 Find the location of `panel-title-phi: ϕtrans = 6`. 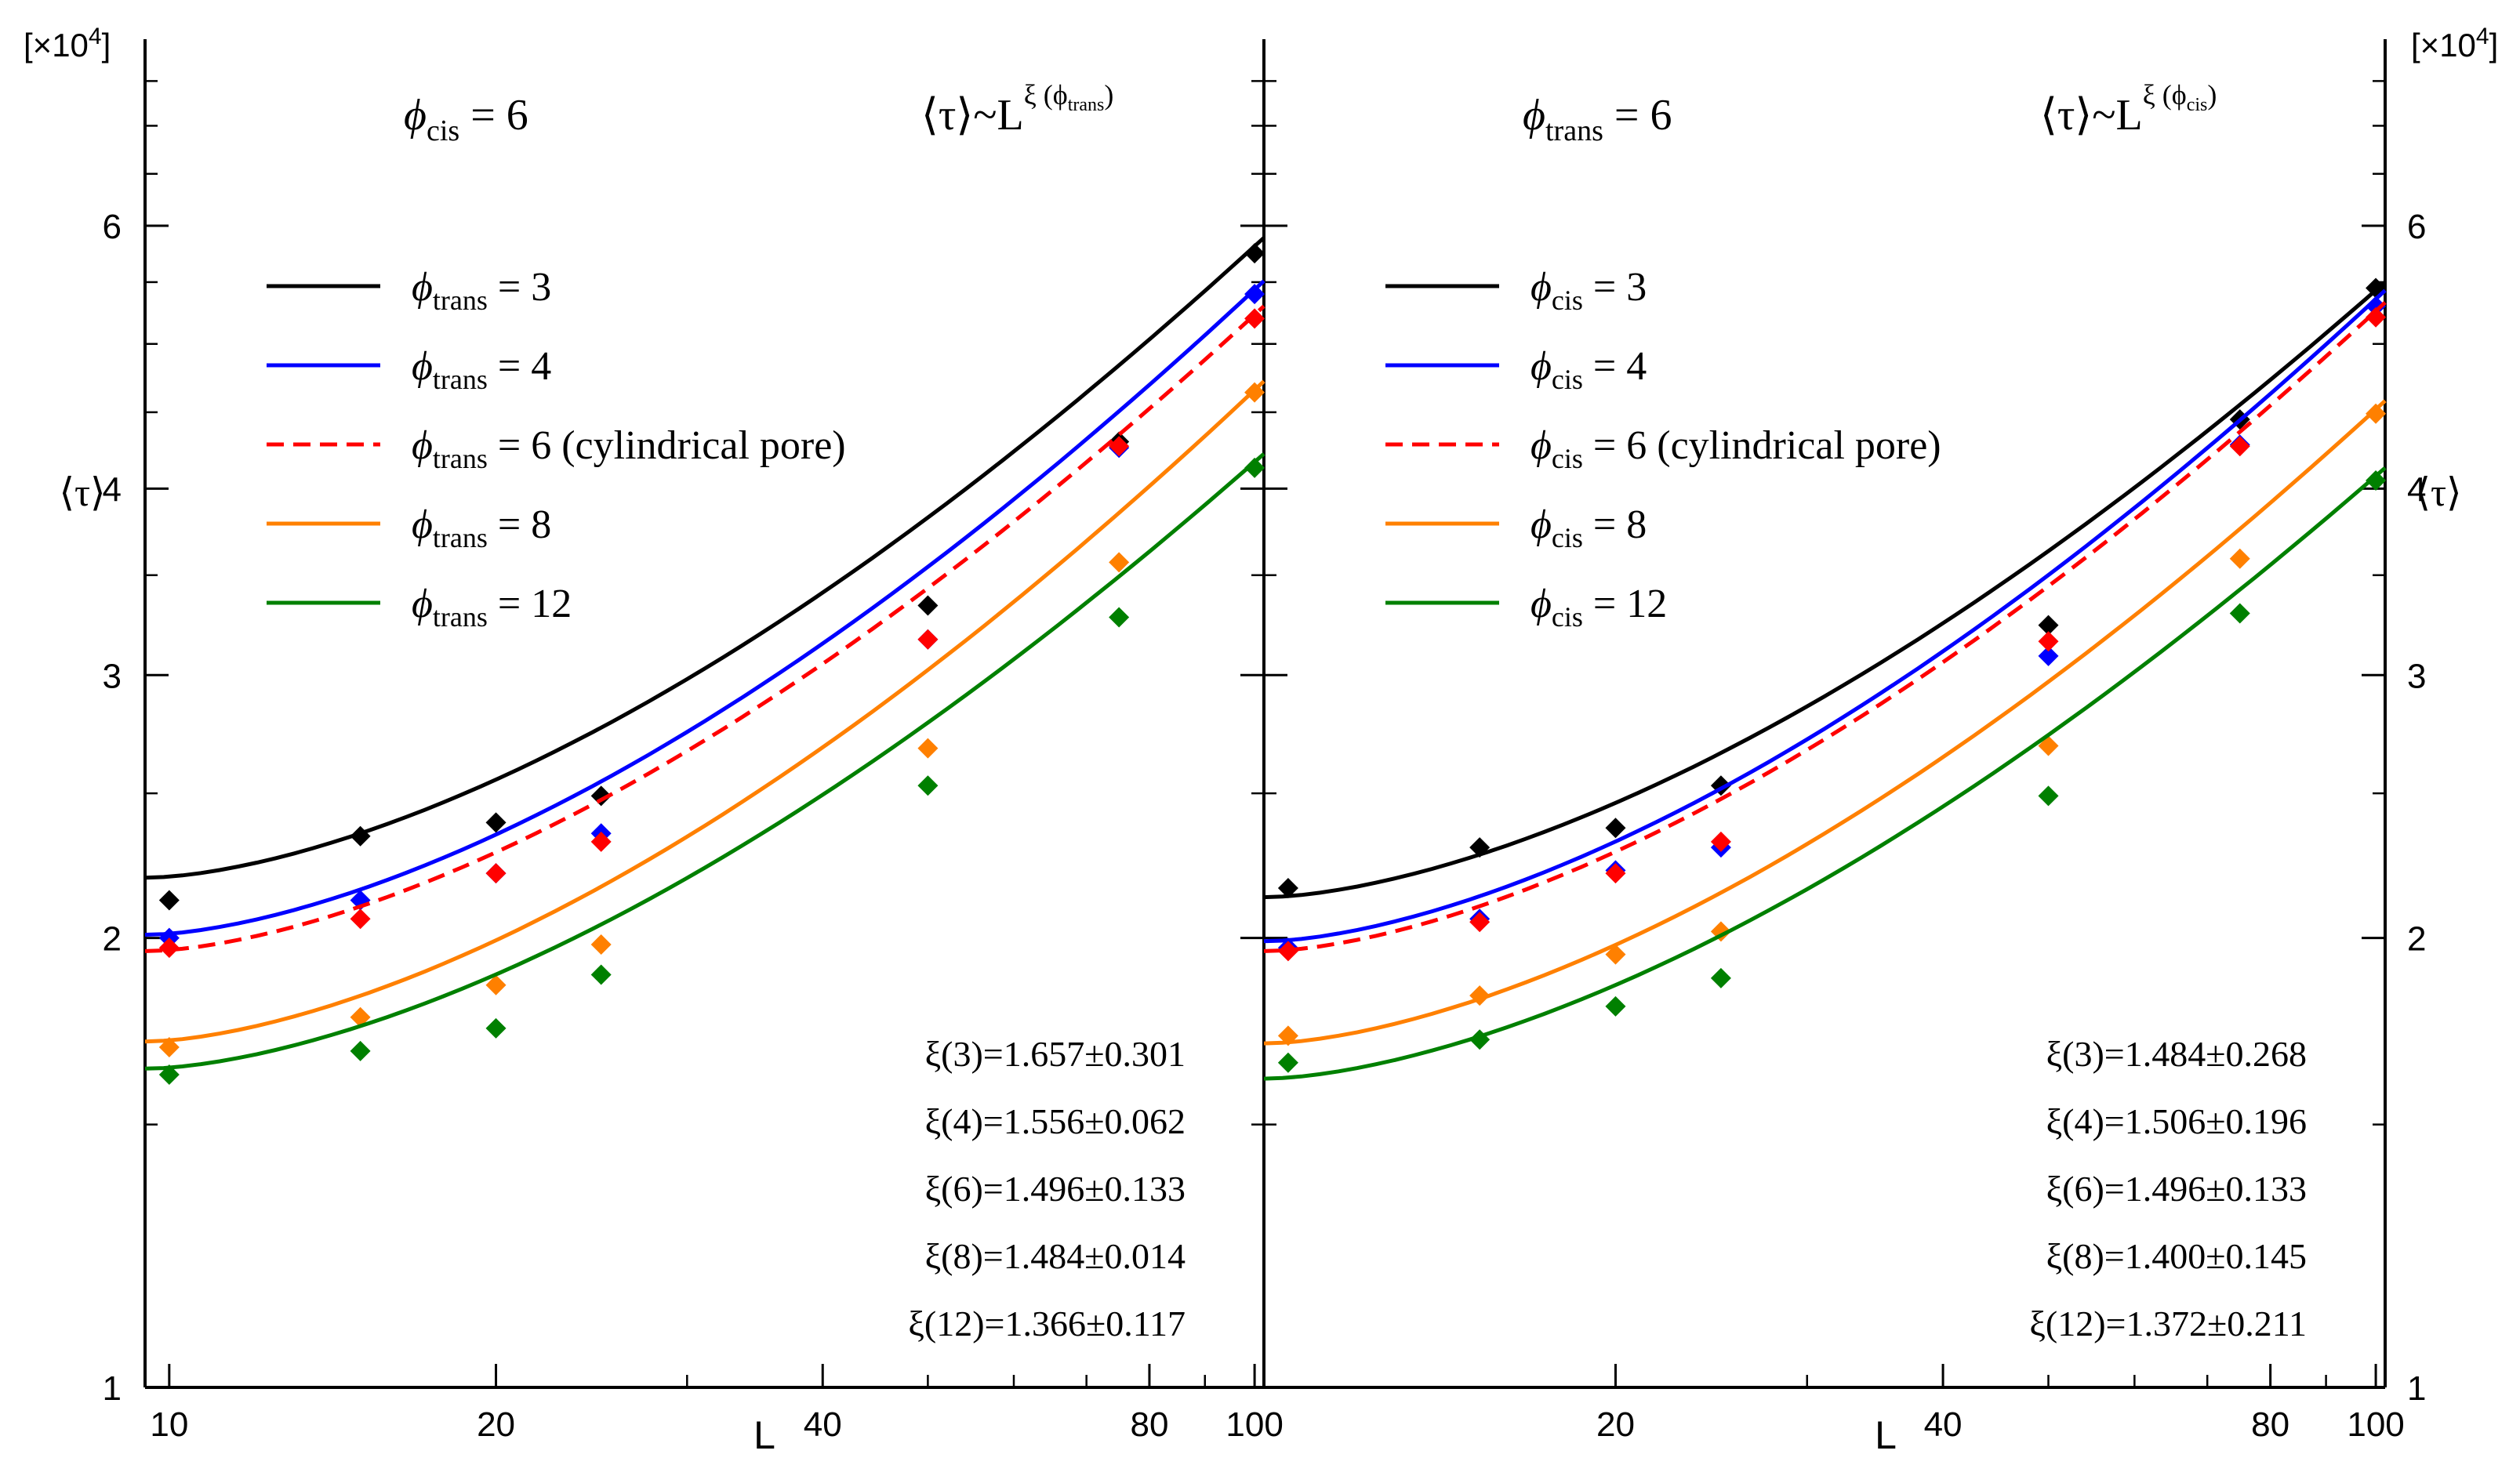

panel-title-phi: ϕtrans = 6 is located at coordinates (1597, 119).